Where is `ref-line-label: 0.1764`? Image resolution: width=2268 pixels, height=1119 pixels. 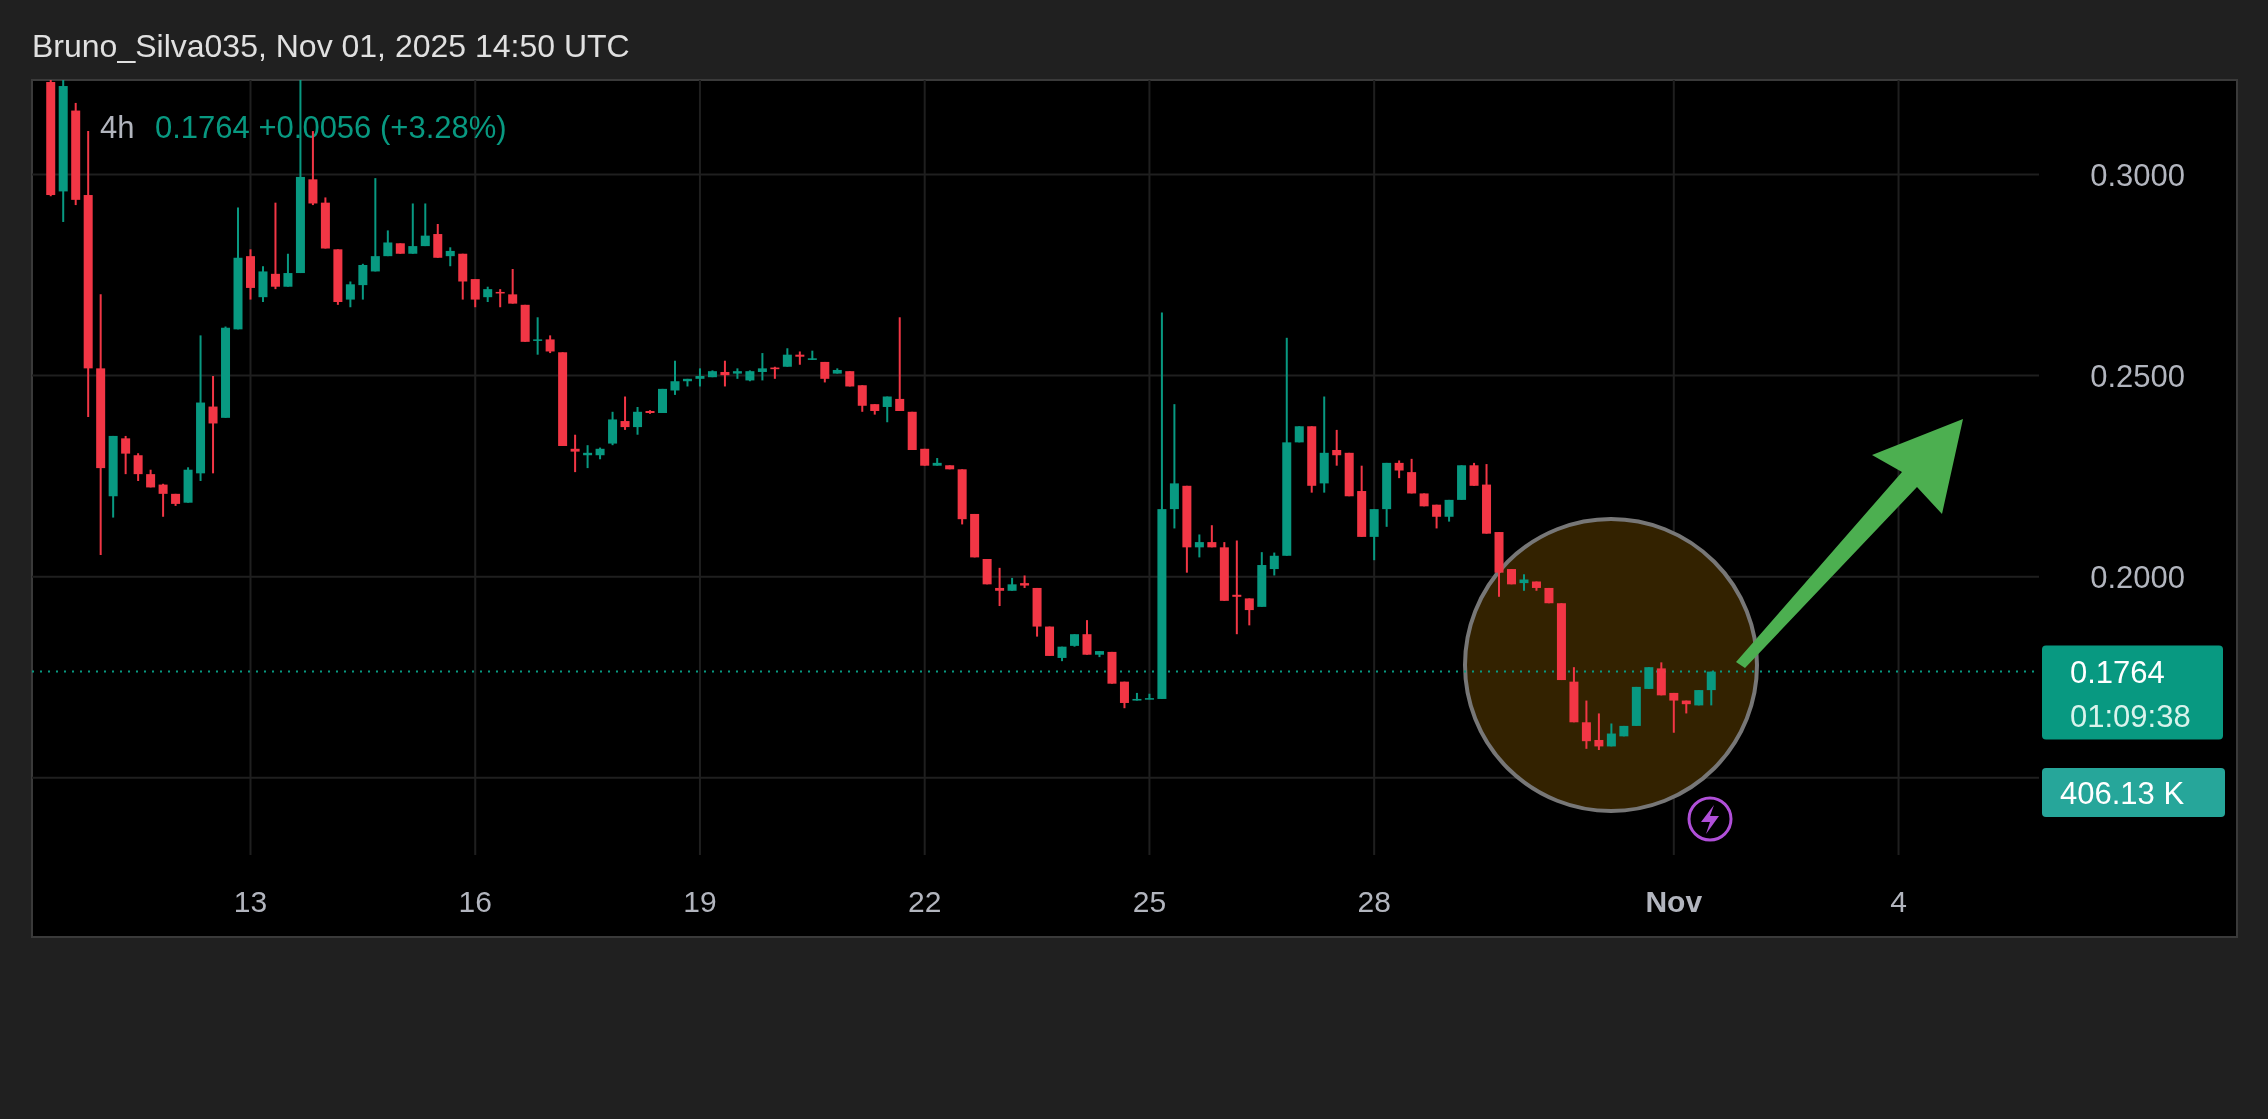
ref-line-label: 0.1764 is located at coordinates (2117, 672).